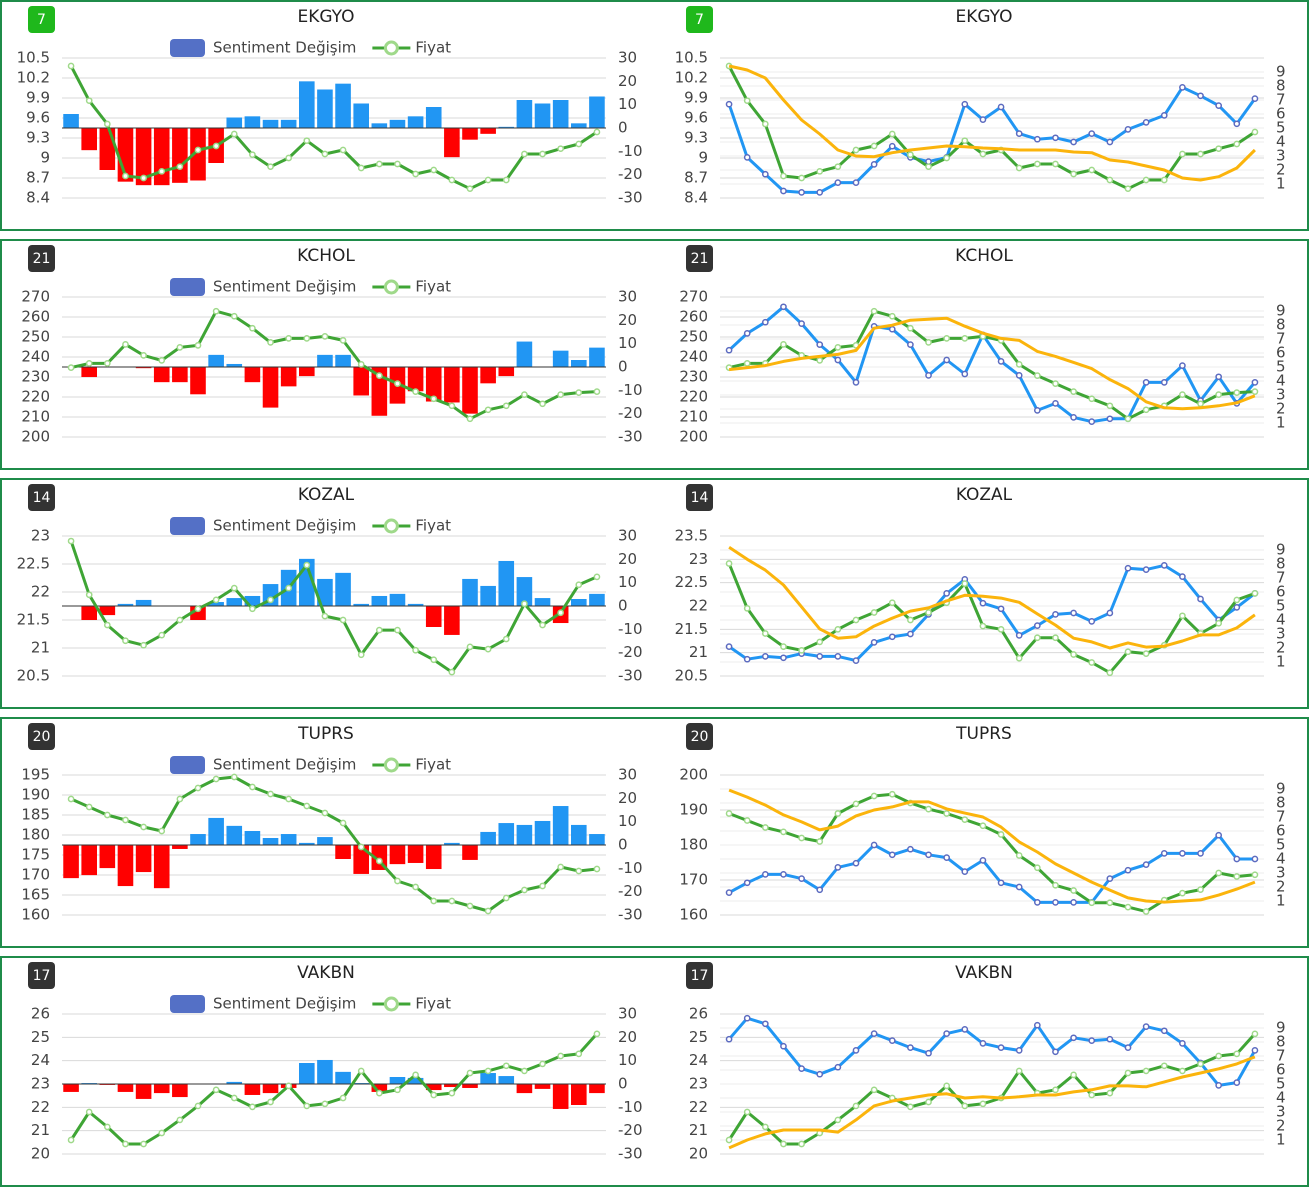 The height and width of the screenshot is (1189, 1310). What do you see at coordinates (1281, 142) in the screenshot?
I see `y2-tick-label: 4` at bounding box center [1281, 142].